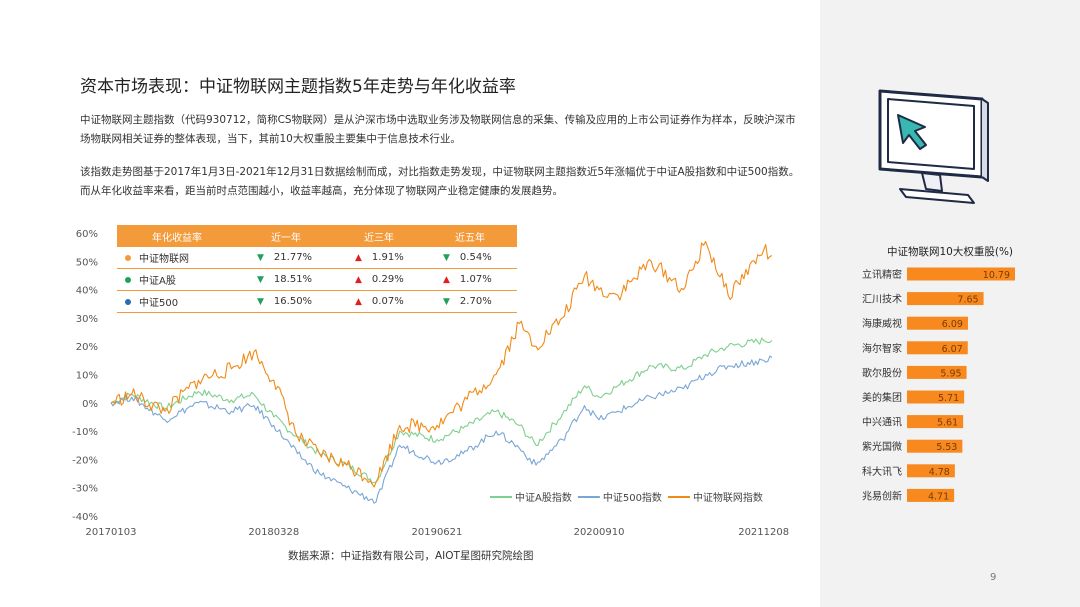 Image resolution: width=1080 pixels, height=607 pixels. I want to click on returns-value: 0.29%, so click(387, 279).